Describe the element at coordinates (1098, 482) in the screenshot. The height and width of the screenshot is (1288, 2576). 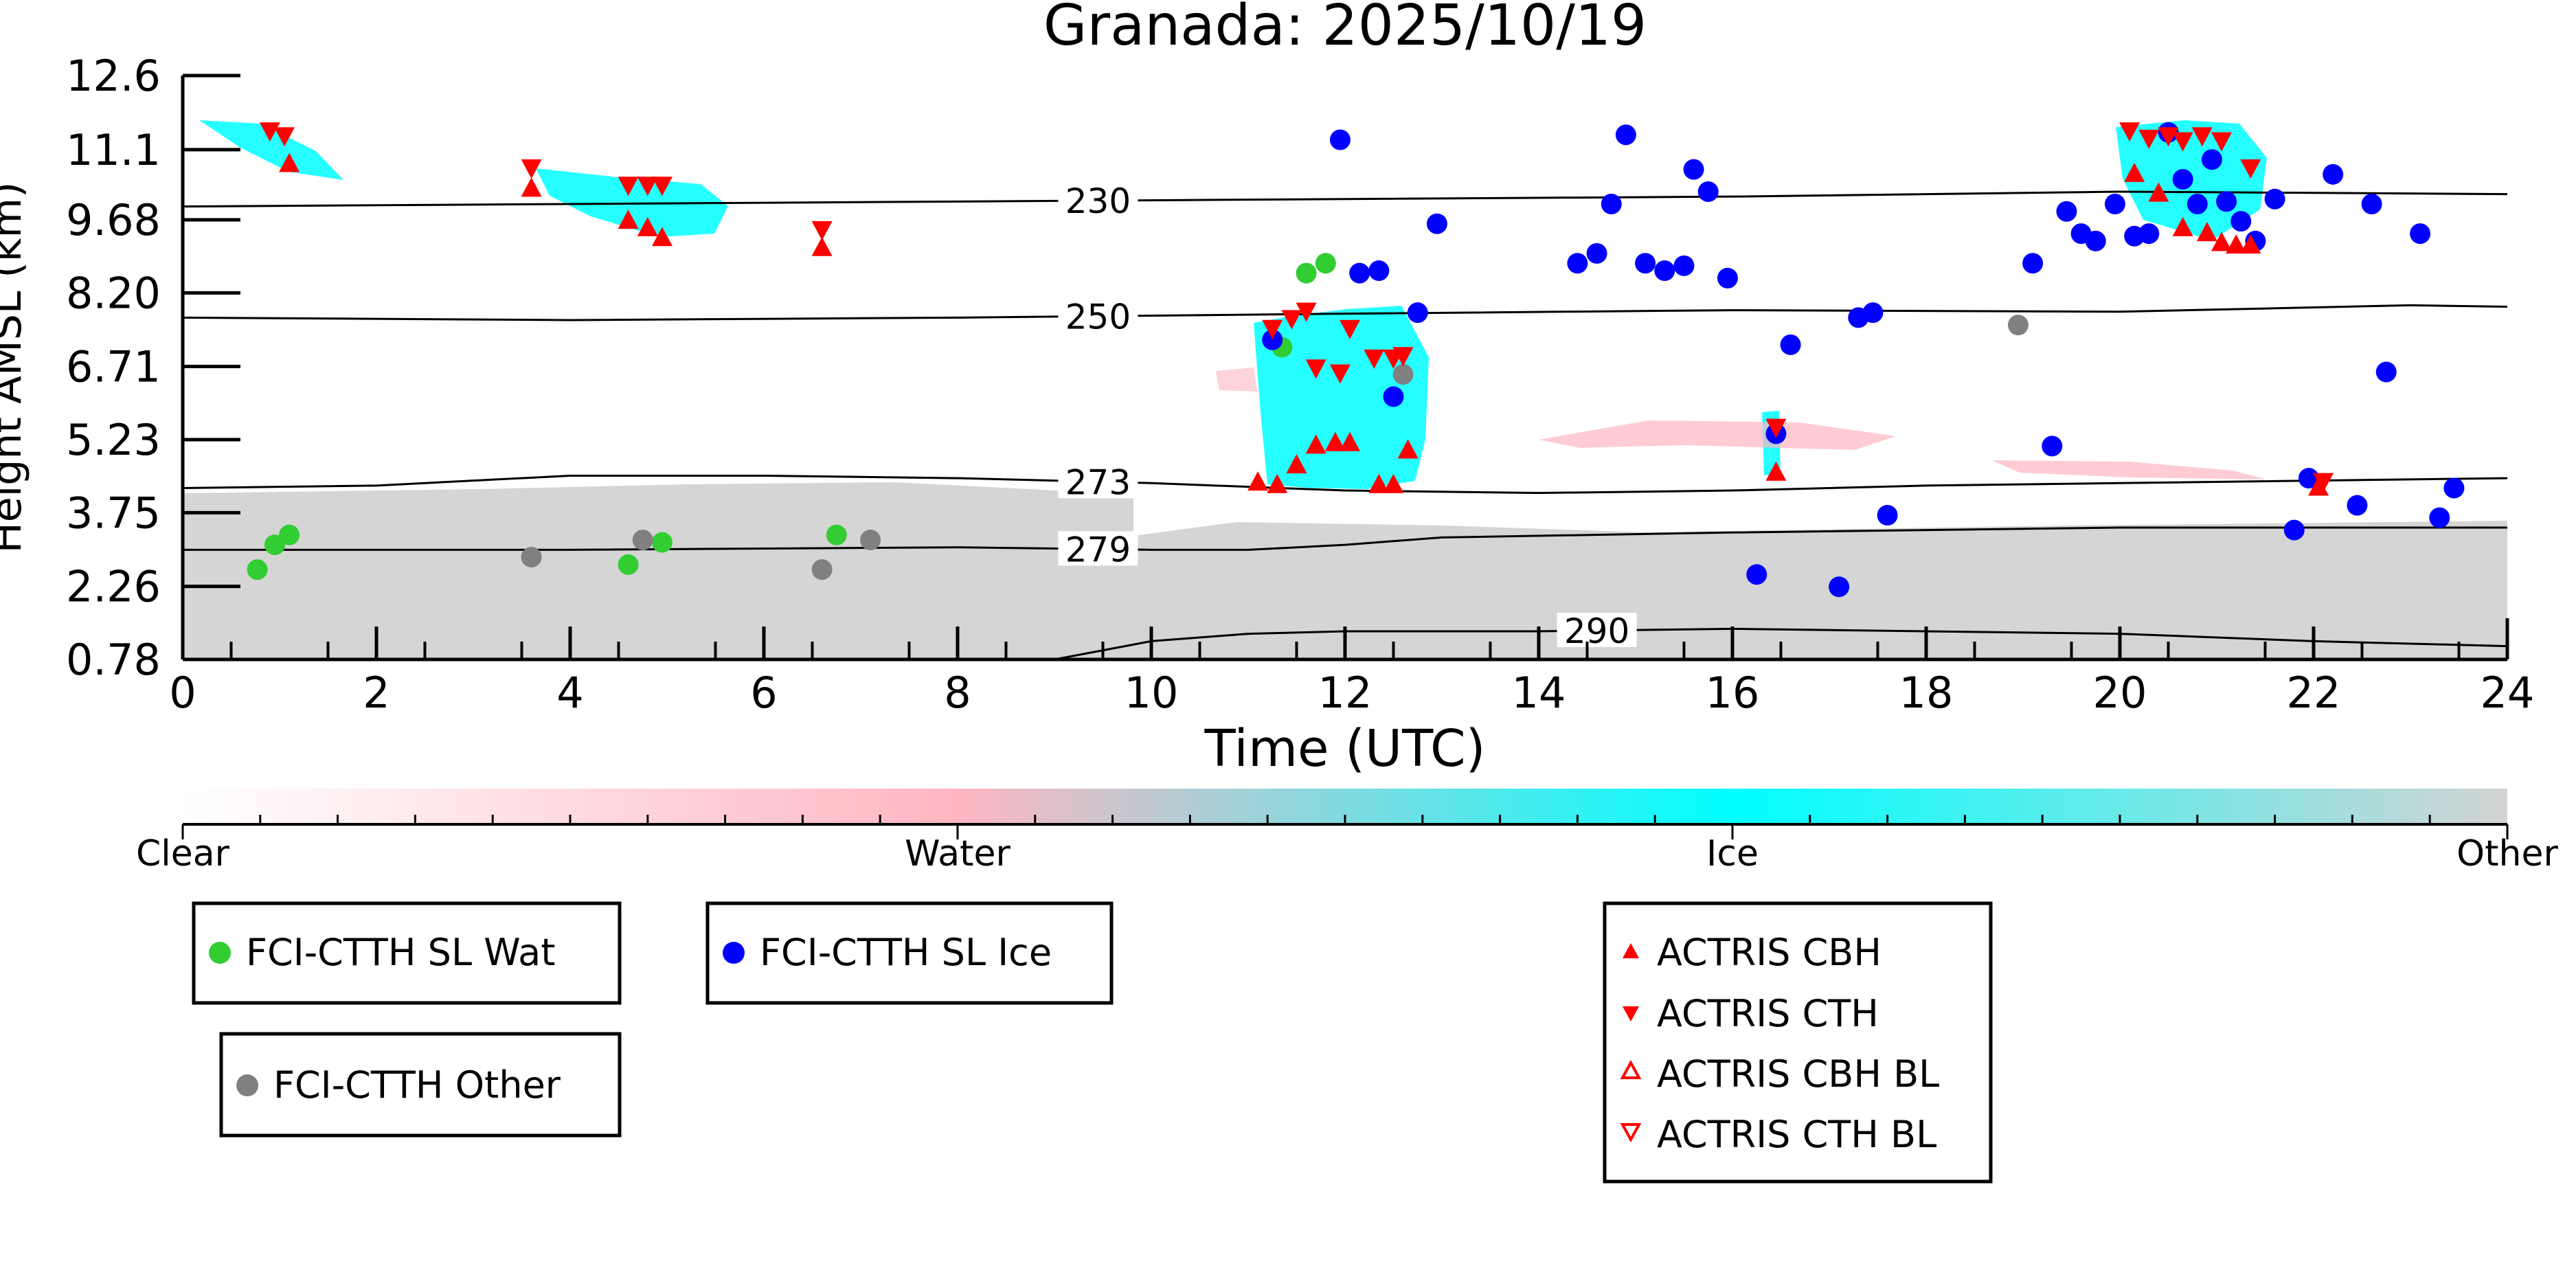
I see `isotherm-label-273: 273` at that location.